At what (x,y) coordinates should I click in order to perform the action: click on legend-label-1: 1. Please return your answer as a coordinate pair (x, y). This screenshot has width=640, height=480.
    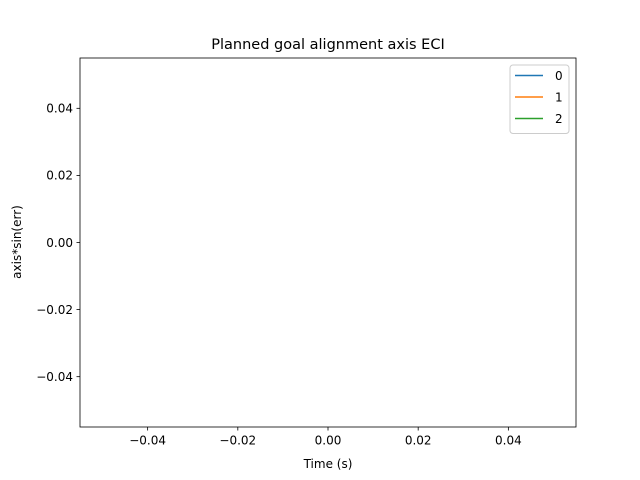
    Looking at the image, I should click on (559, 97).